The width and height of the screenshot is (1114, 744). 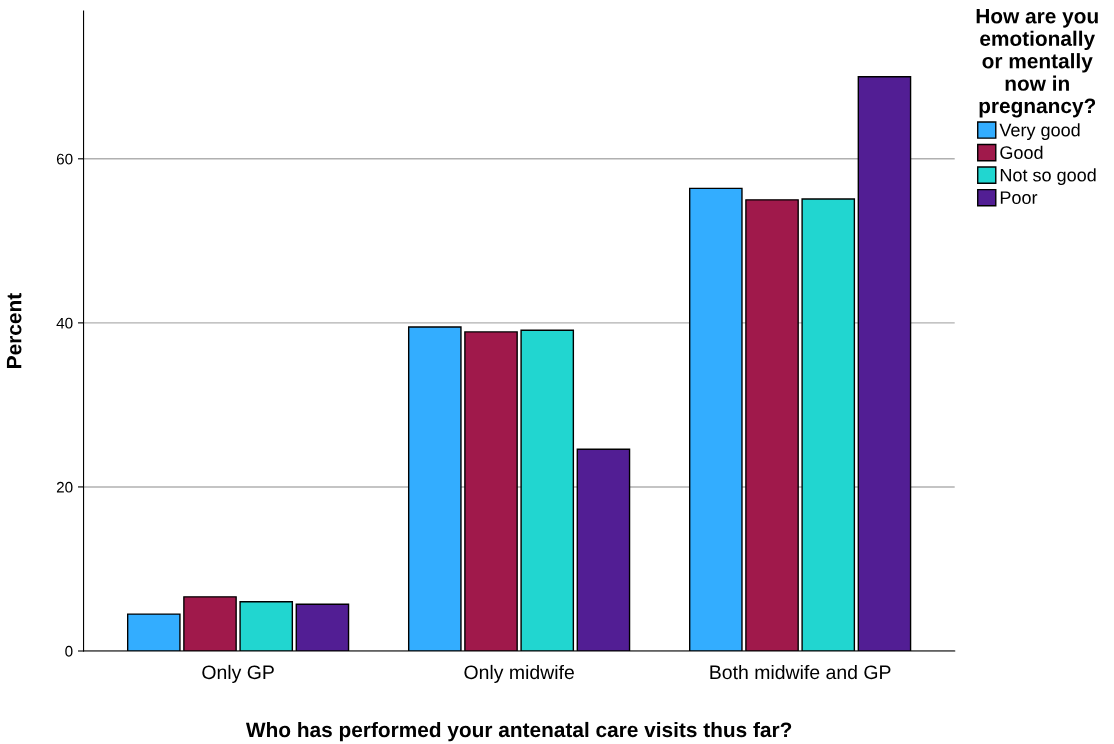 I want to click on y-tick-label: 40, so click(x=64, y=323).